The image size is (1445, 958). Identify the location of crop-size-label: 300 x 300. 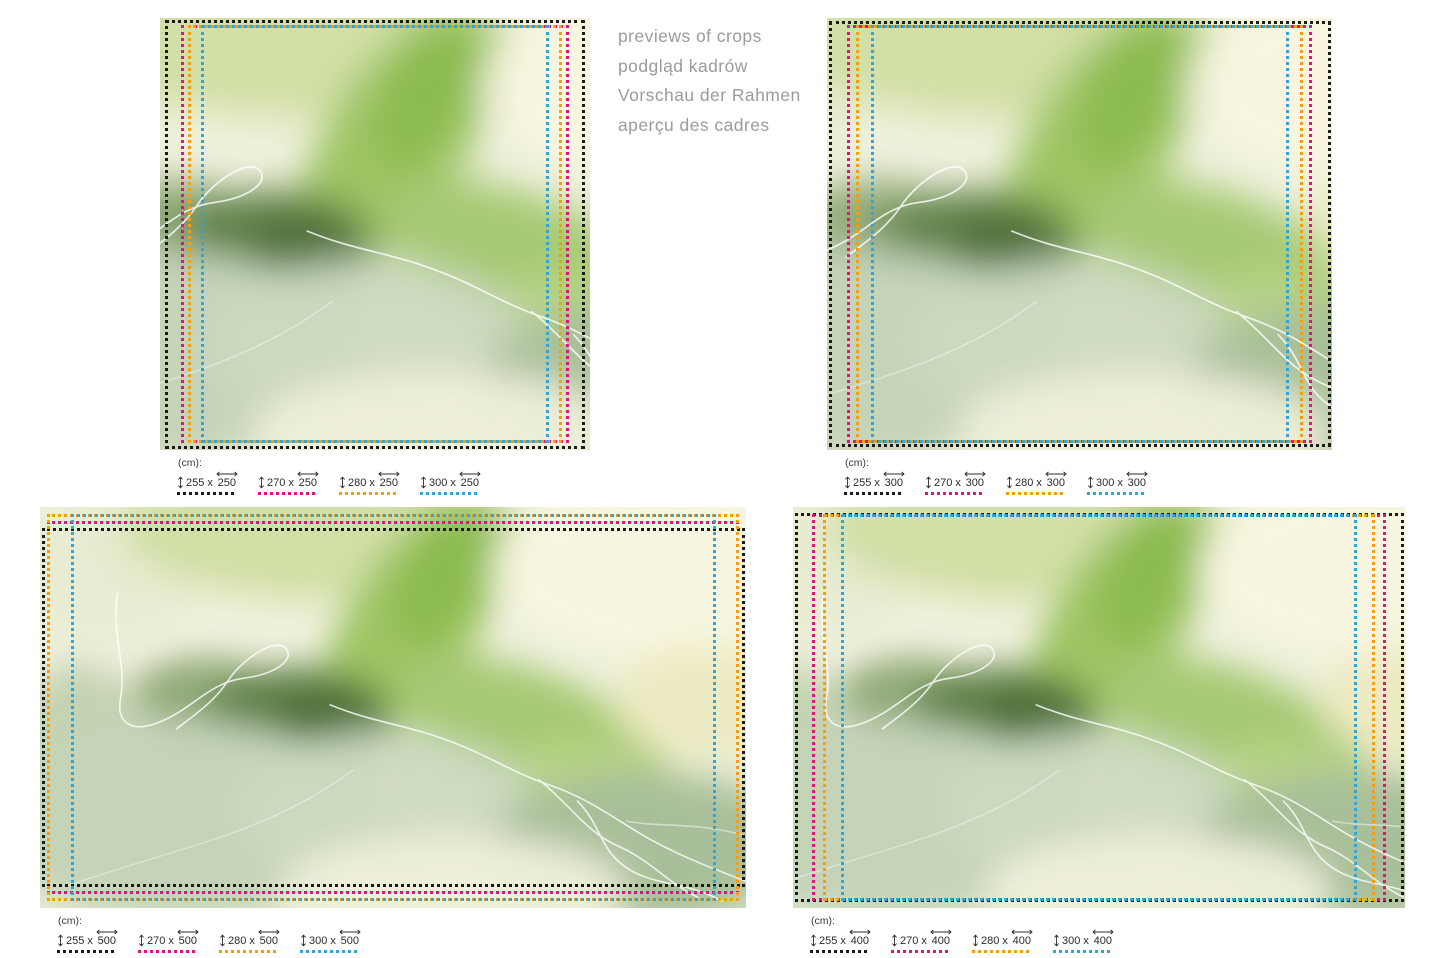
(1127, 480).